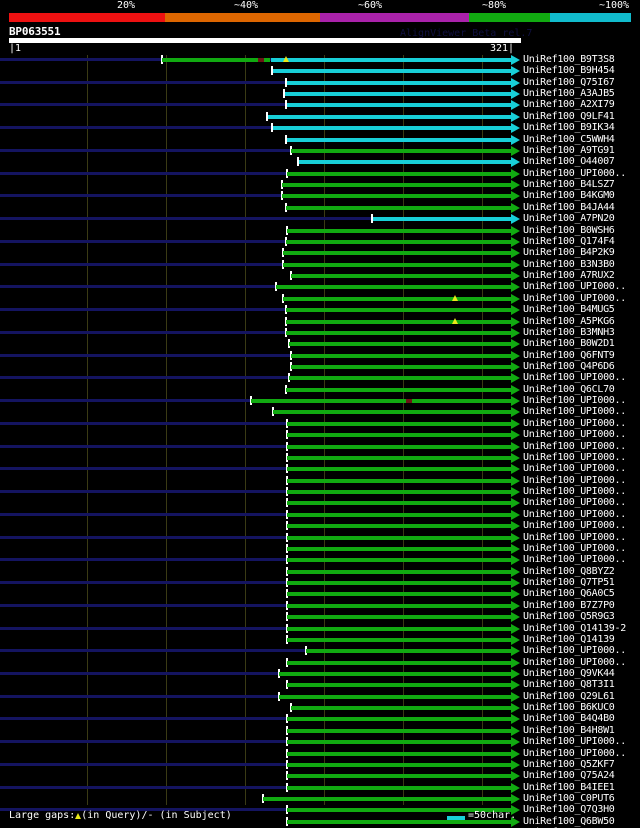  I want to click on hit-label: UniRef100_B4P2K9, so click(569, 253).